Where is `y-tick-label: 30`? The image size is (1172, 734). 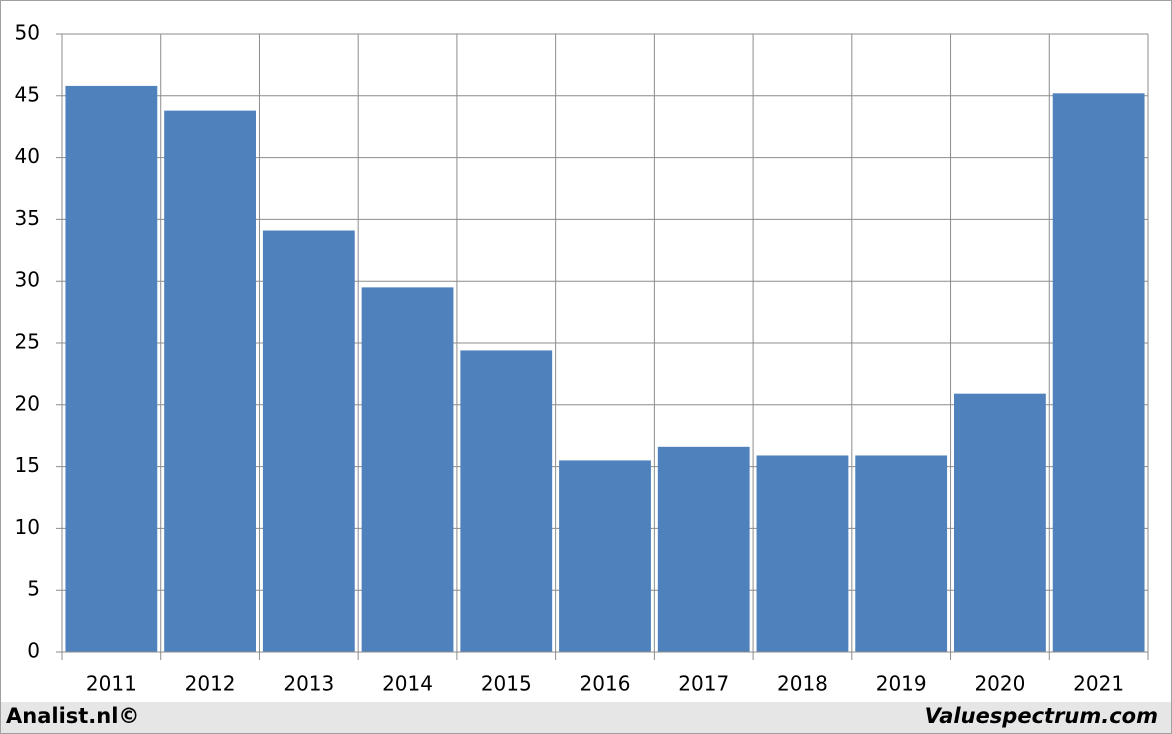
y-tick-label: 30 is located at coordinates (27, 280).